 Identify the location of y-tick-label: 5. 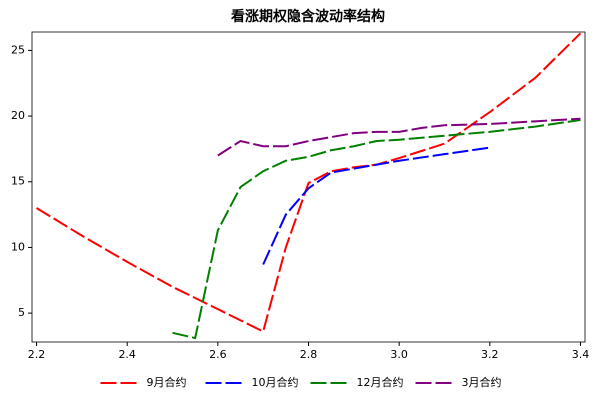
(21, 312).